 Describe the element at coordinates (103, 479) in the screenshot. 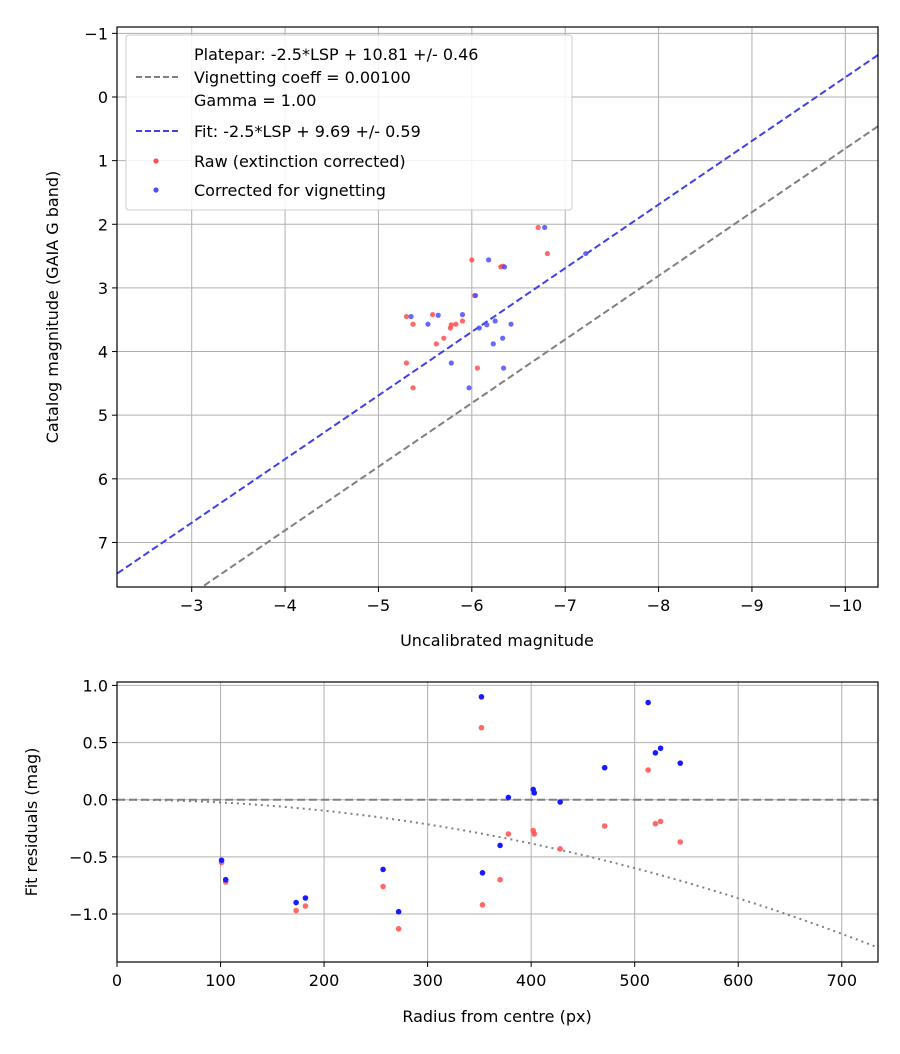

I see `top-y-tick-label: 6` at that location.